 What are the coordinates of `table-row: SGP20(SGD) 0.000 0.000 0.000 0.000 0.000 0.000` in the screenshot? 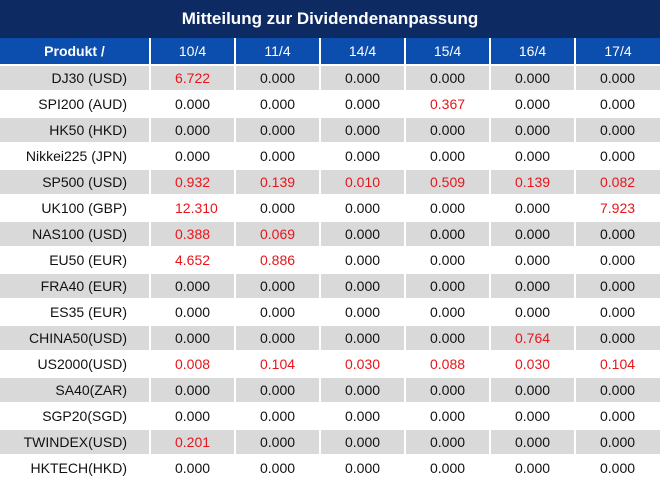 It's located at (330, 416).